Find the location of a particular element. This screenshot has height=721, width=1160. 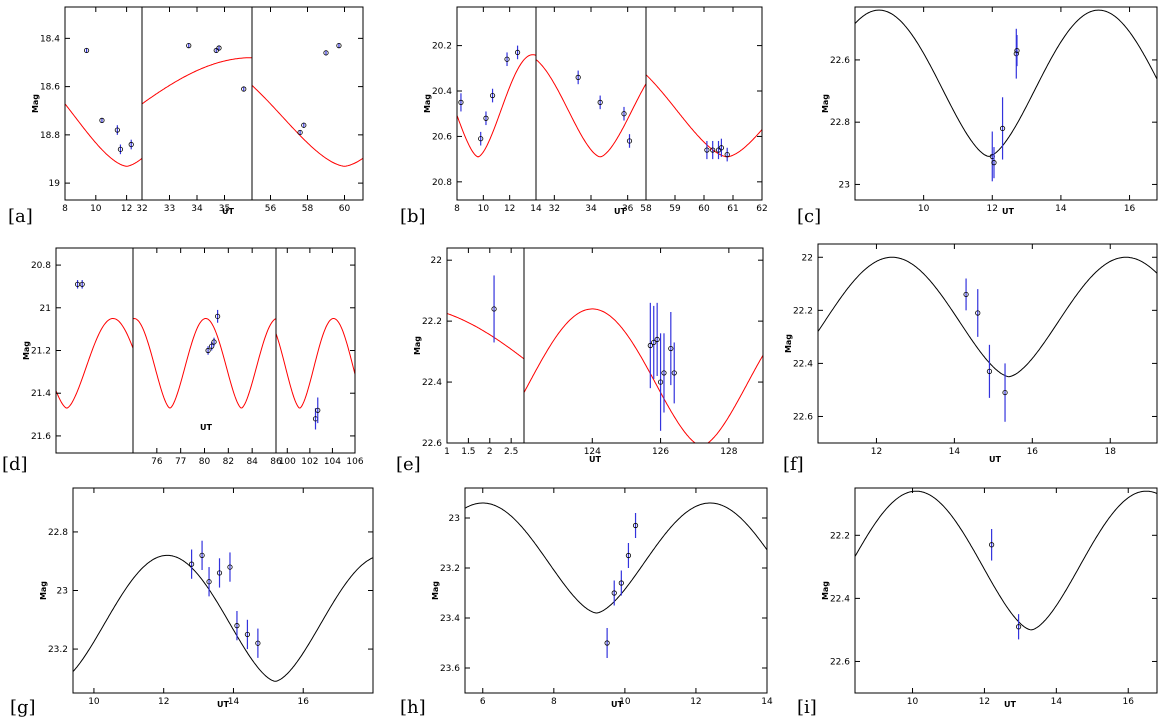

y-tick-label: 22 is located at coordinates (807, 258).